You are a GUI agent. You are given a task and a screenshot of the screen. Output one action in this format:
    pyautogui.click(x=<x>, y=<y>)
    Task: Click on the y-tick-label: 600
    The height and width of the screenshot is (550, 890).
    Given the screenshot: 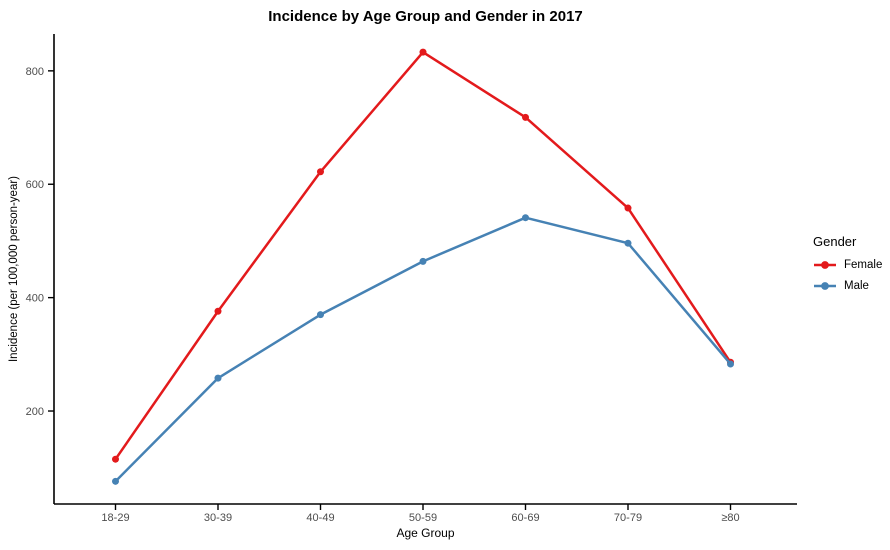 What is the action you would take?
    pyautogui.click(x=35, y=185)
    